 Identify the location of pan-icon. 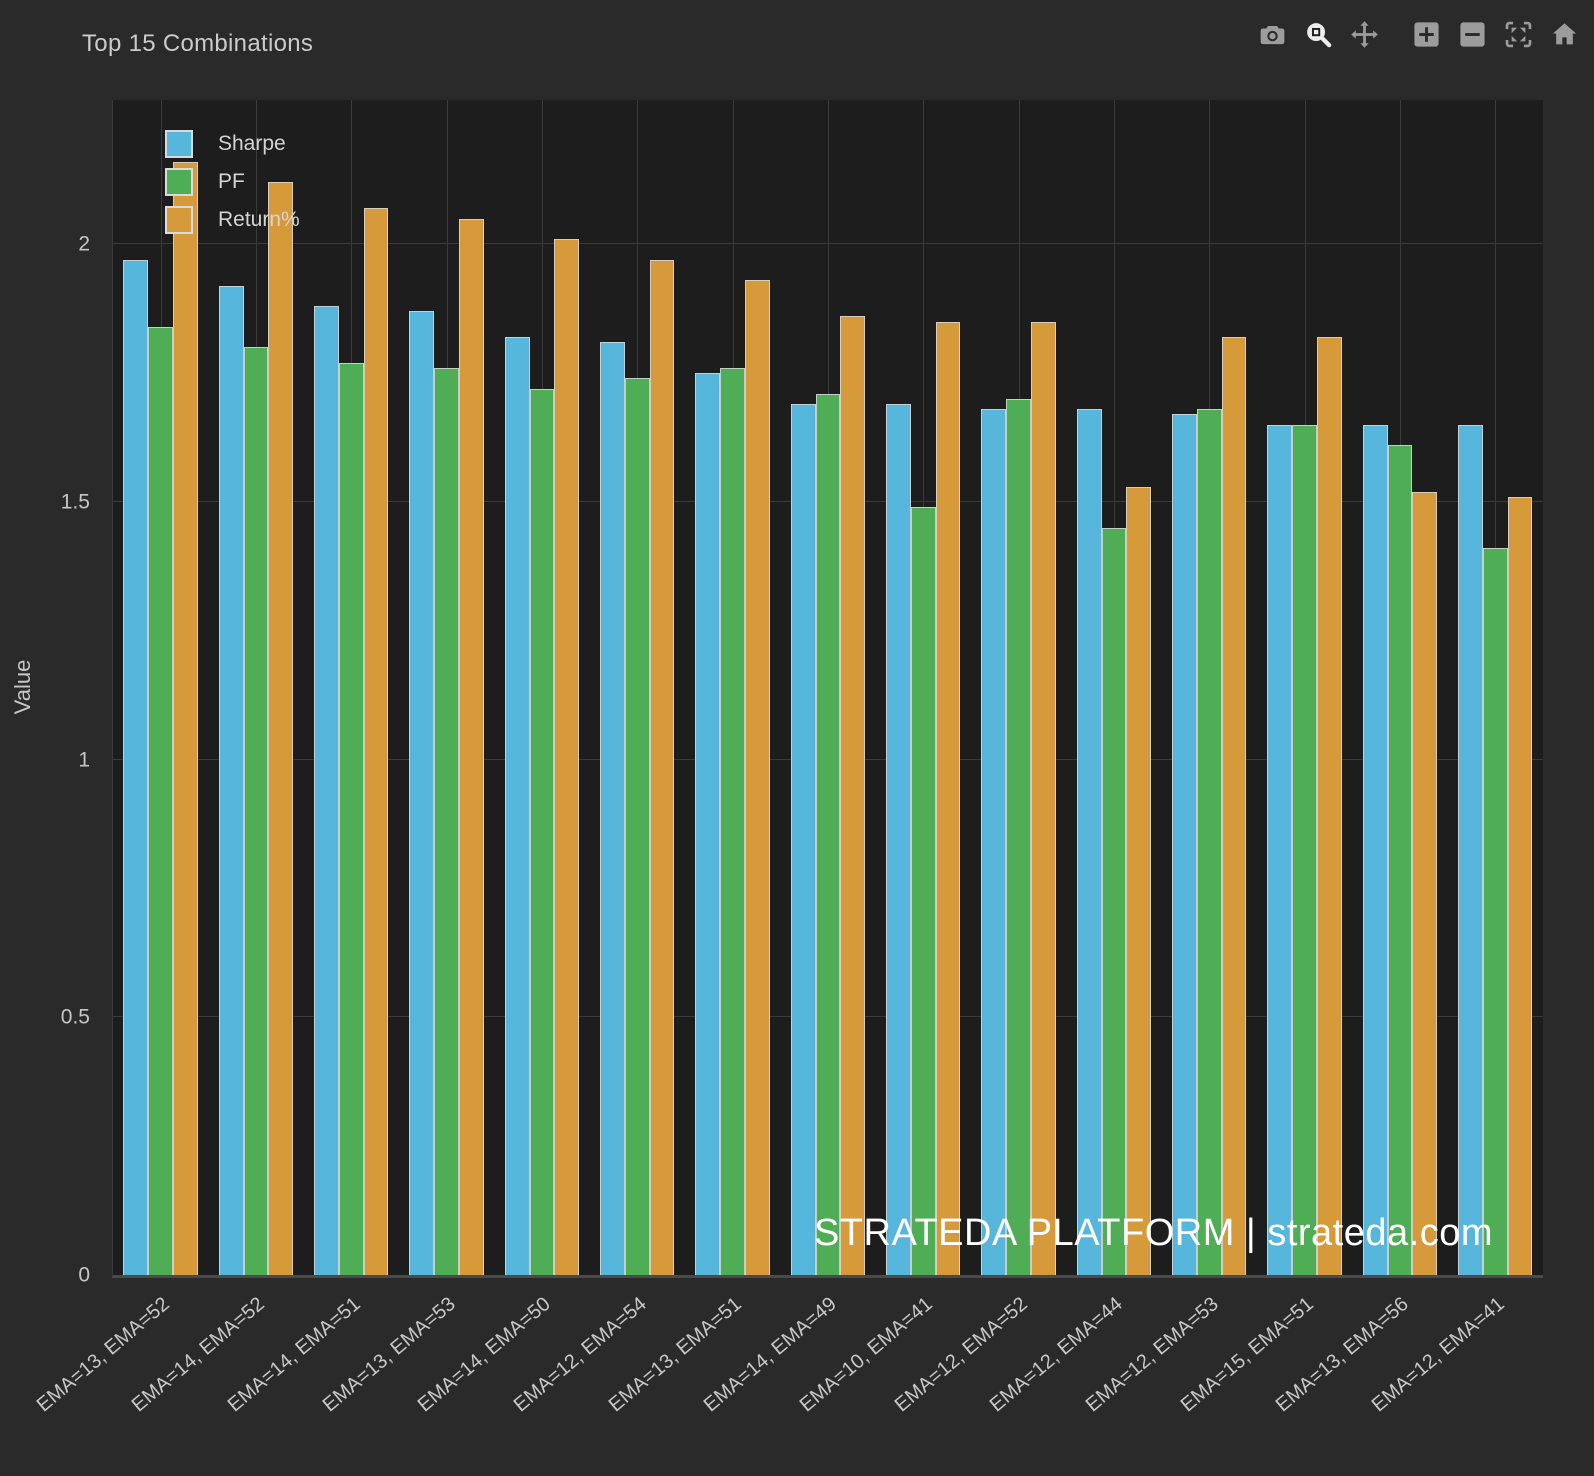
(1364, 34).